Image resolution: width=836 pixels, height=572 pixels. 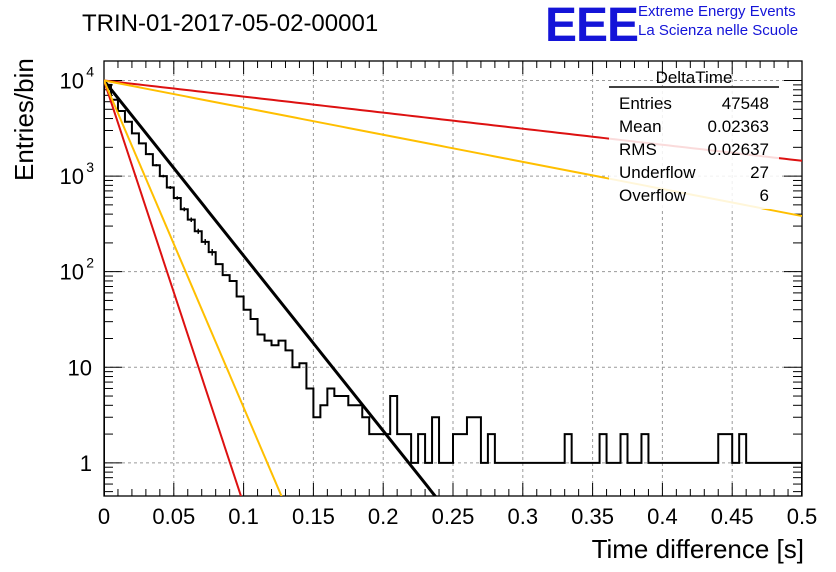 What do you see at coordinates (694, 77) in the screenshot?
I see `stats-box-title: DeltaTime` at bounding box center [694, 77].